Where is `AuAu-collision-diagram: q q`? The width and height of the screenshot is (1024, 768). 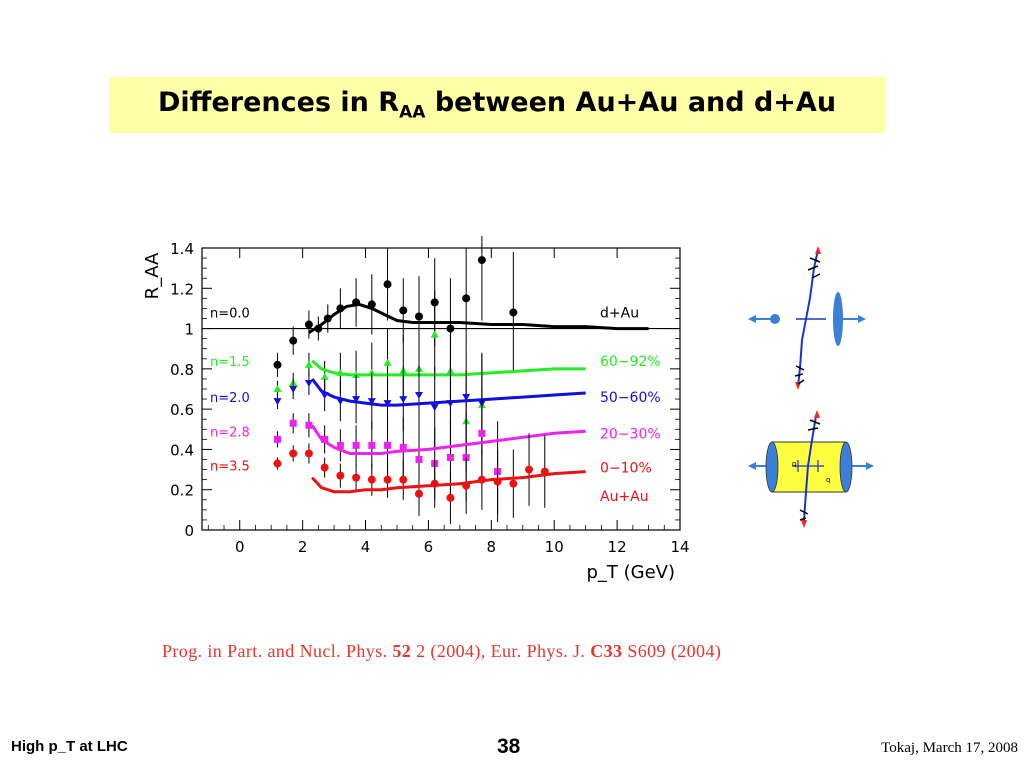
AuAu-collision-diagram: q q is located at coordinates (811, 469).